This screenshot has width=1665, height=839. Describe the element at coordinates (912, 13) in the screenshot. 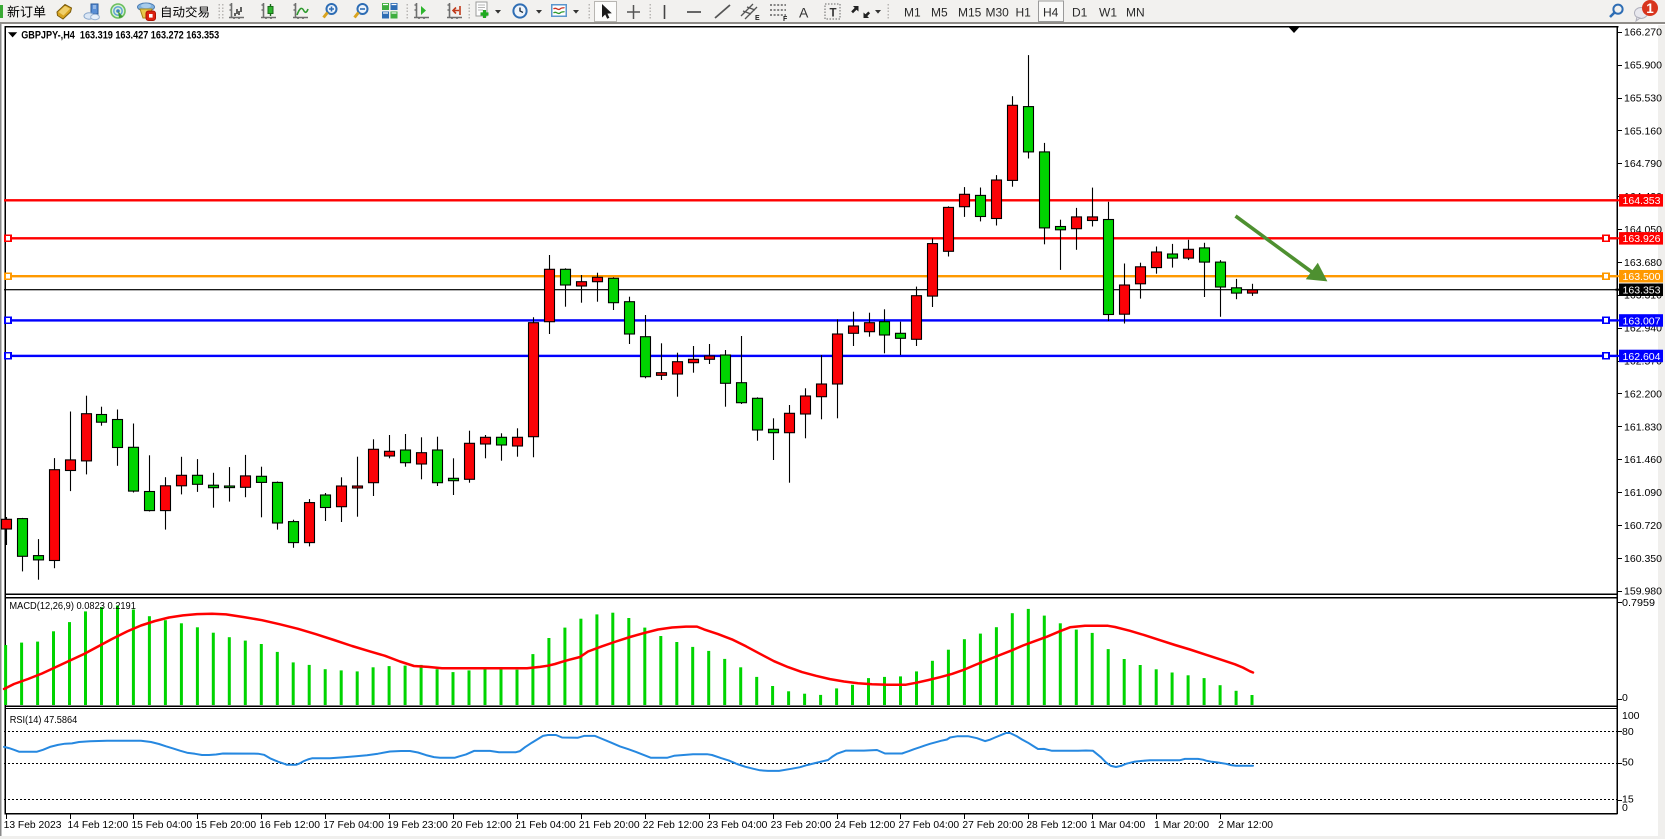

I see `svg-text: M1` at that location.